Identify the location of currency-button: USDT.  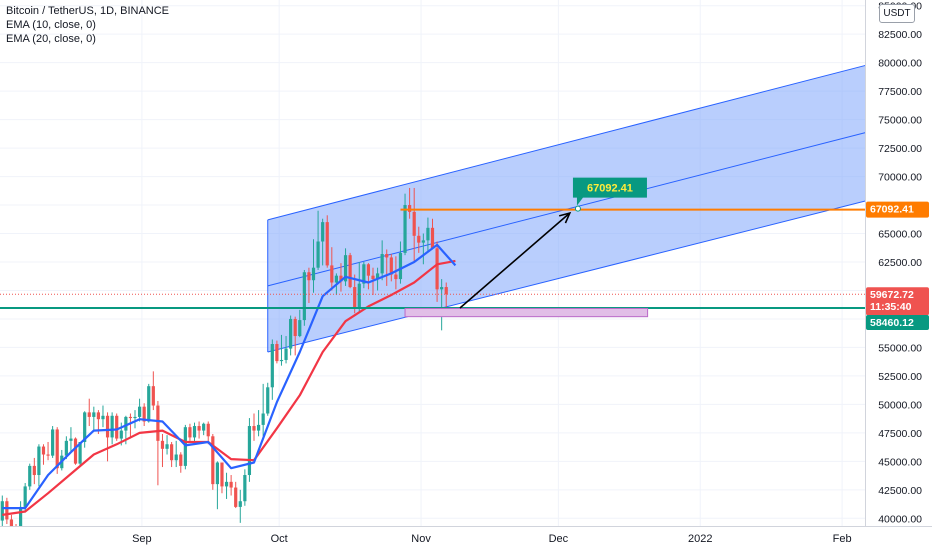
(897, 13).